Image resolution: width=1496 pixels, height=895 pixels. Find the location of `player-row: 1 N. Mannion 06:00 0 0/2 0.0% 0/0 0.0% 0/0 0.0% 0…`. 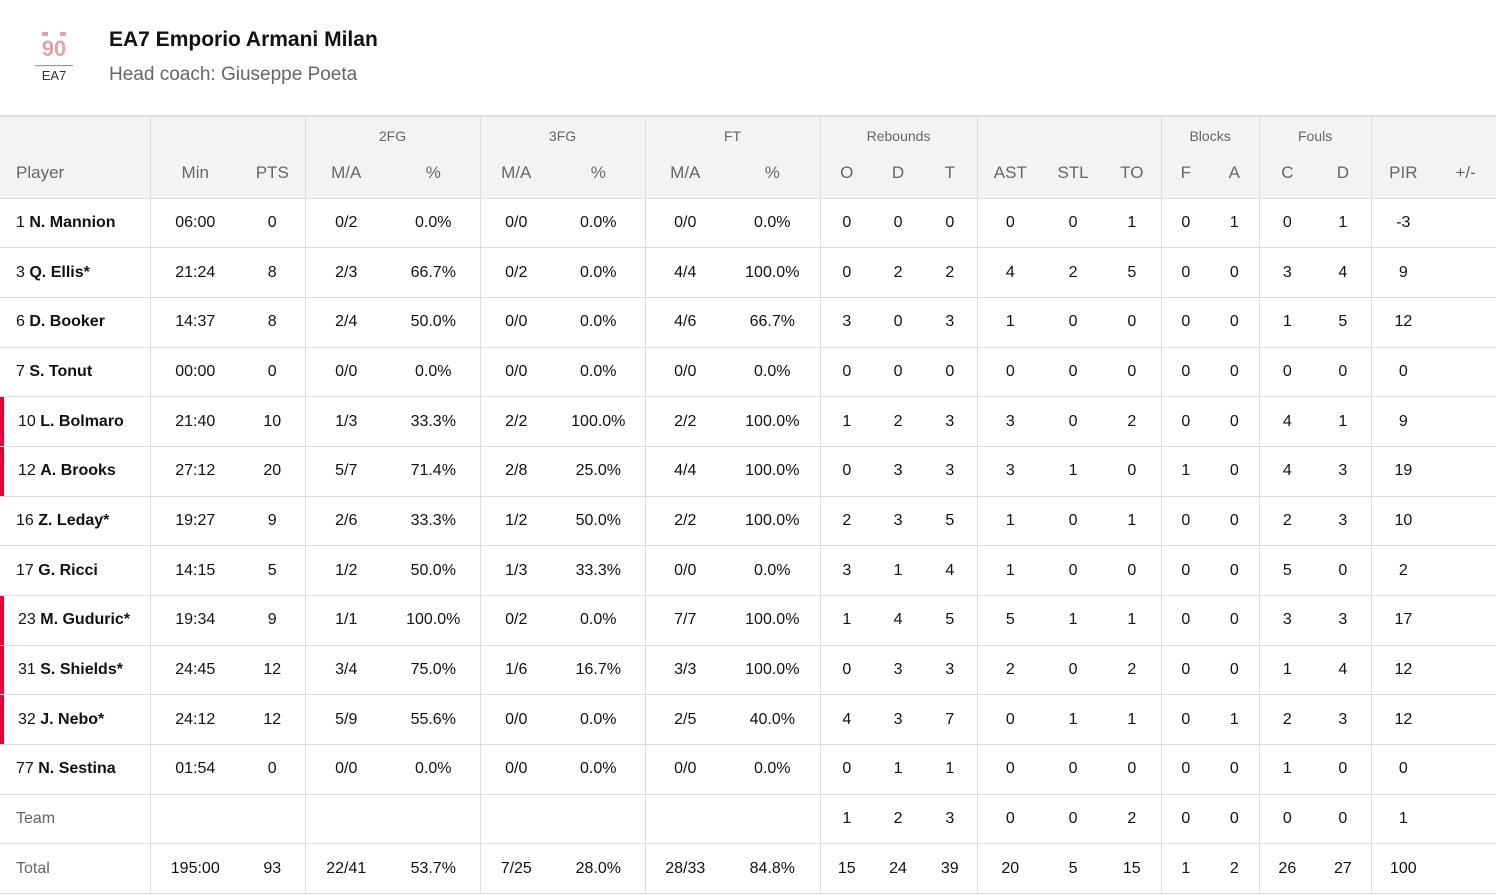

player-row: 1 N. Mannion 06:00 0 0/2 0.0% 0/0 0.0% 0/0 0.0% 0… is located at coordinates (748, 223).